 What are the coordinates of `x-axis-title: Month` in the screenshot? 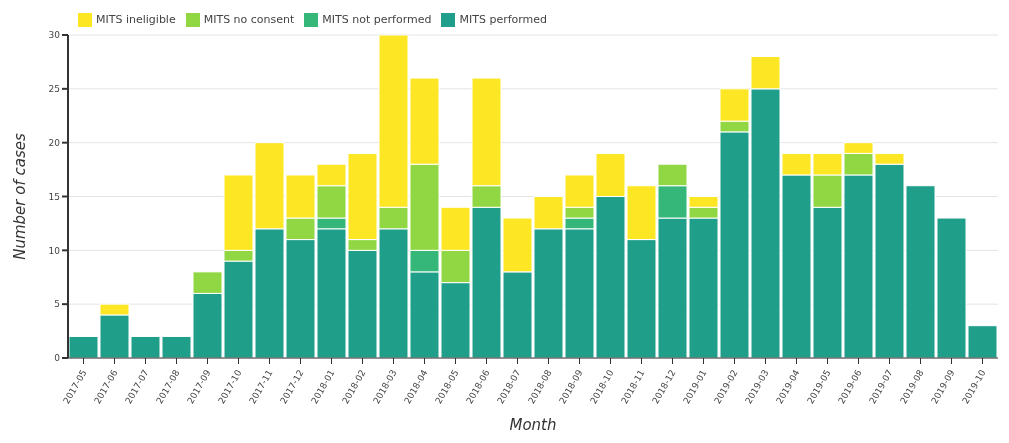 It's located at (533, 425).